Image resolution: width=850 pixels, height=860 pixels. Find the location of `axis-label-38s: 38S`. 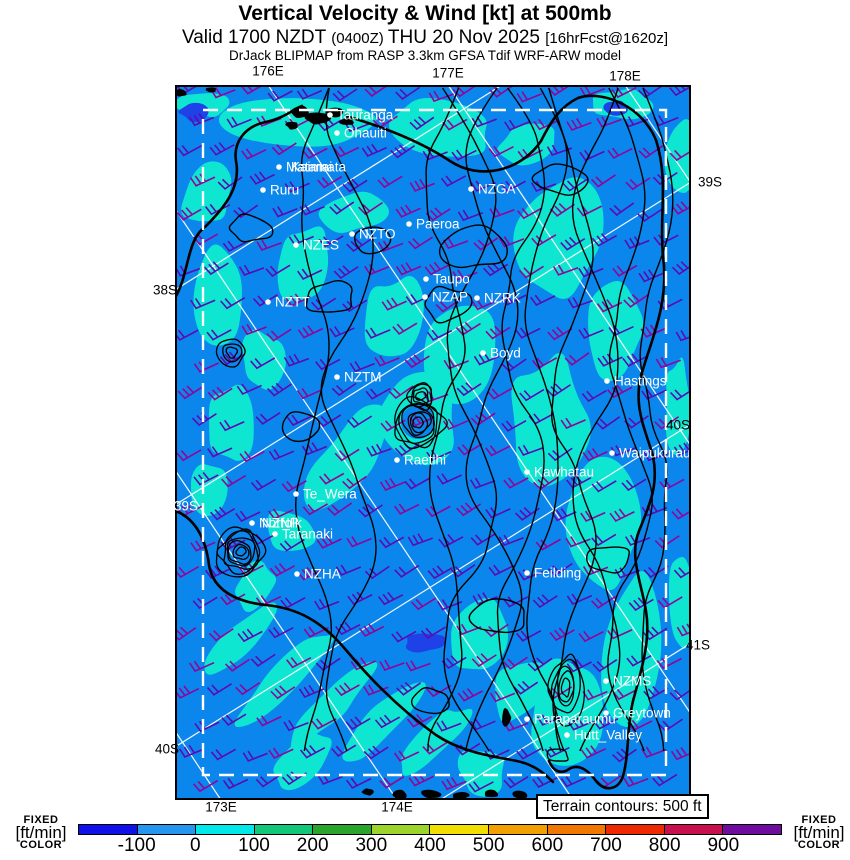

axis-label-38s: 38S is located at coordinates (165, 290).